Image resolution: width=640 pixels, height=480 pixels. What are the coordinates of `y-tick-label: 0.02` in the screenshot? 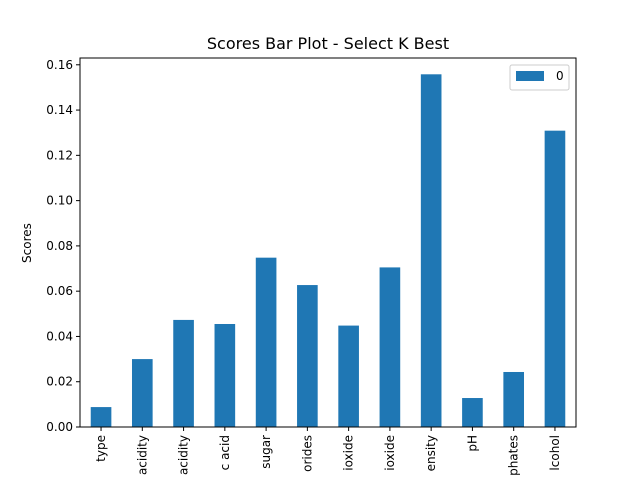 It's located at (59, 382).